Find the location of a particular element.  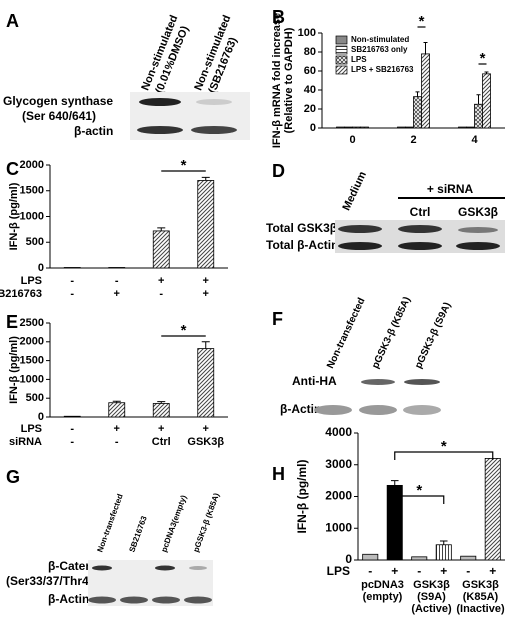

lane-label: GSK3β is located at coordinates (478, 212).